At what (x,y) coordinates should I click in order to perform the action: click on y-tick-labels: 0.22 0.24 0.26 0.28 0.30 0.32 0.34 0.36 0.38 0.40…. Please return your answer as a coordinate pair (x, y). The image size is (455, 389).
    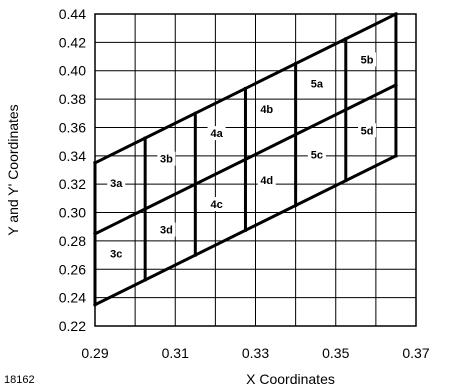
    Looking at the image, I should click on (72, 170).